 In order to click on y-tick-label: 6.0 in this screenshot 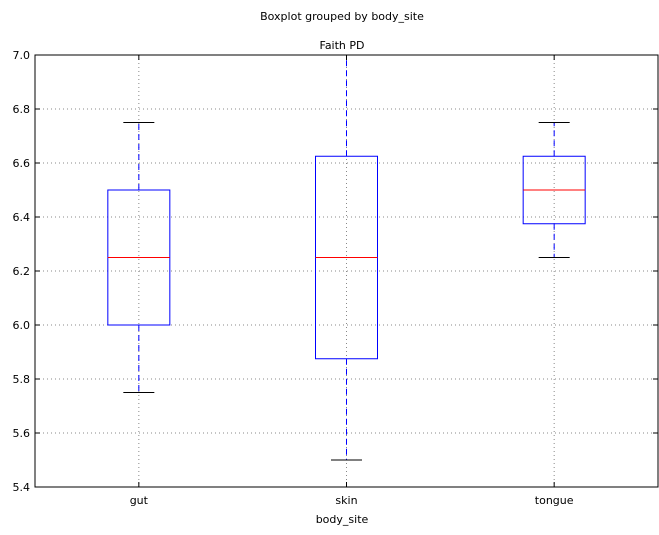, I will do `click(22, 325)`.